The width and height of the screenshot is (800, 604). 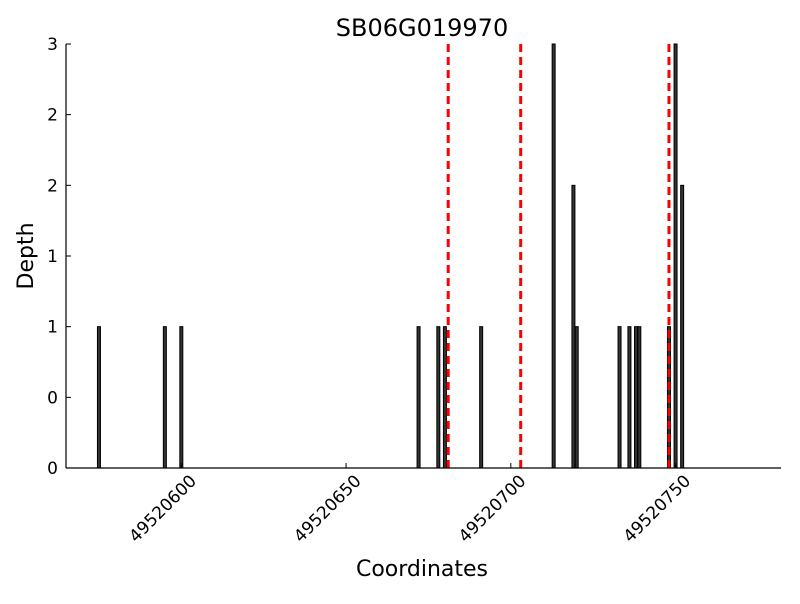 What do you see at coordinates (163, 508) in the screenshot?
I see `x-tick-label: 49520600` at bounding box center [163, 508].